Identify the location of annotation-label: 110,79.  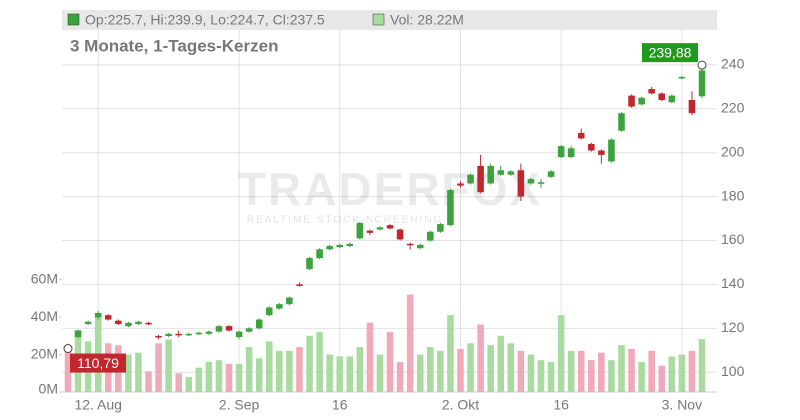
(98, 363).